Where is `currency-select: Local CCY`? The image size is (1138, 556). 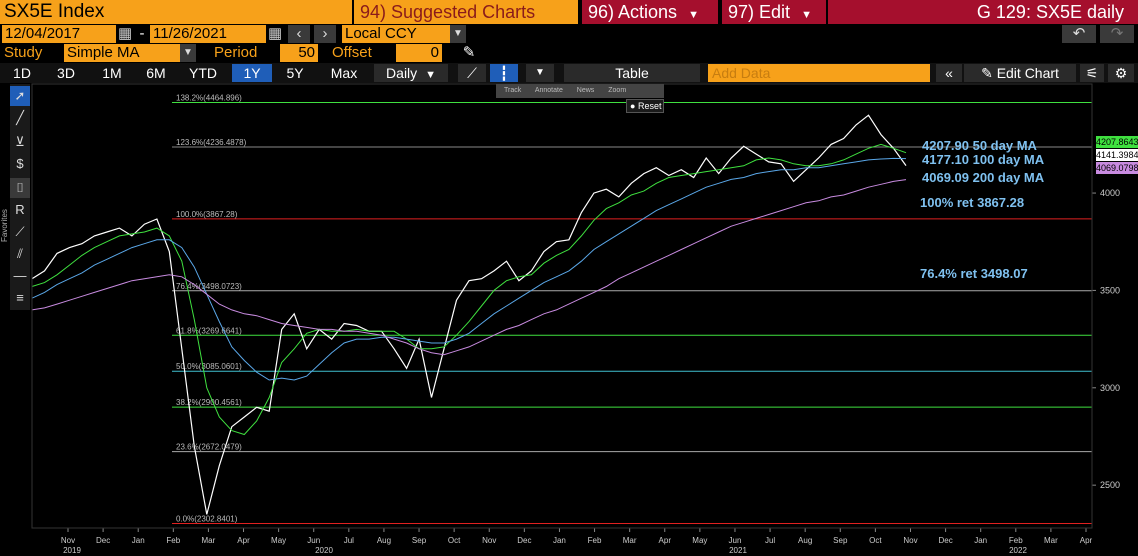 currency-select: Local CCY is located at coordinates (396, 34).